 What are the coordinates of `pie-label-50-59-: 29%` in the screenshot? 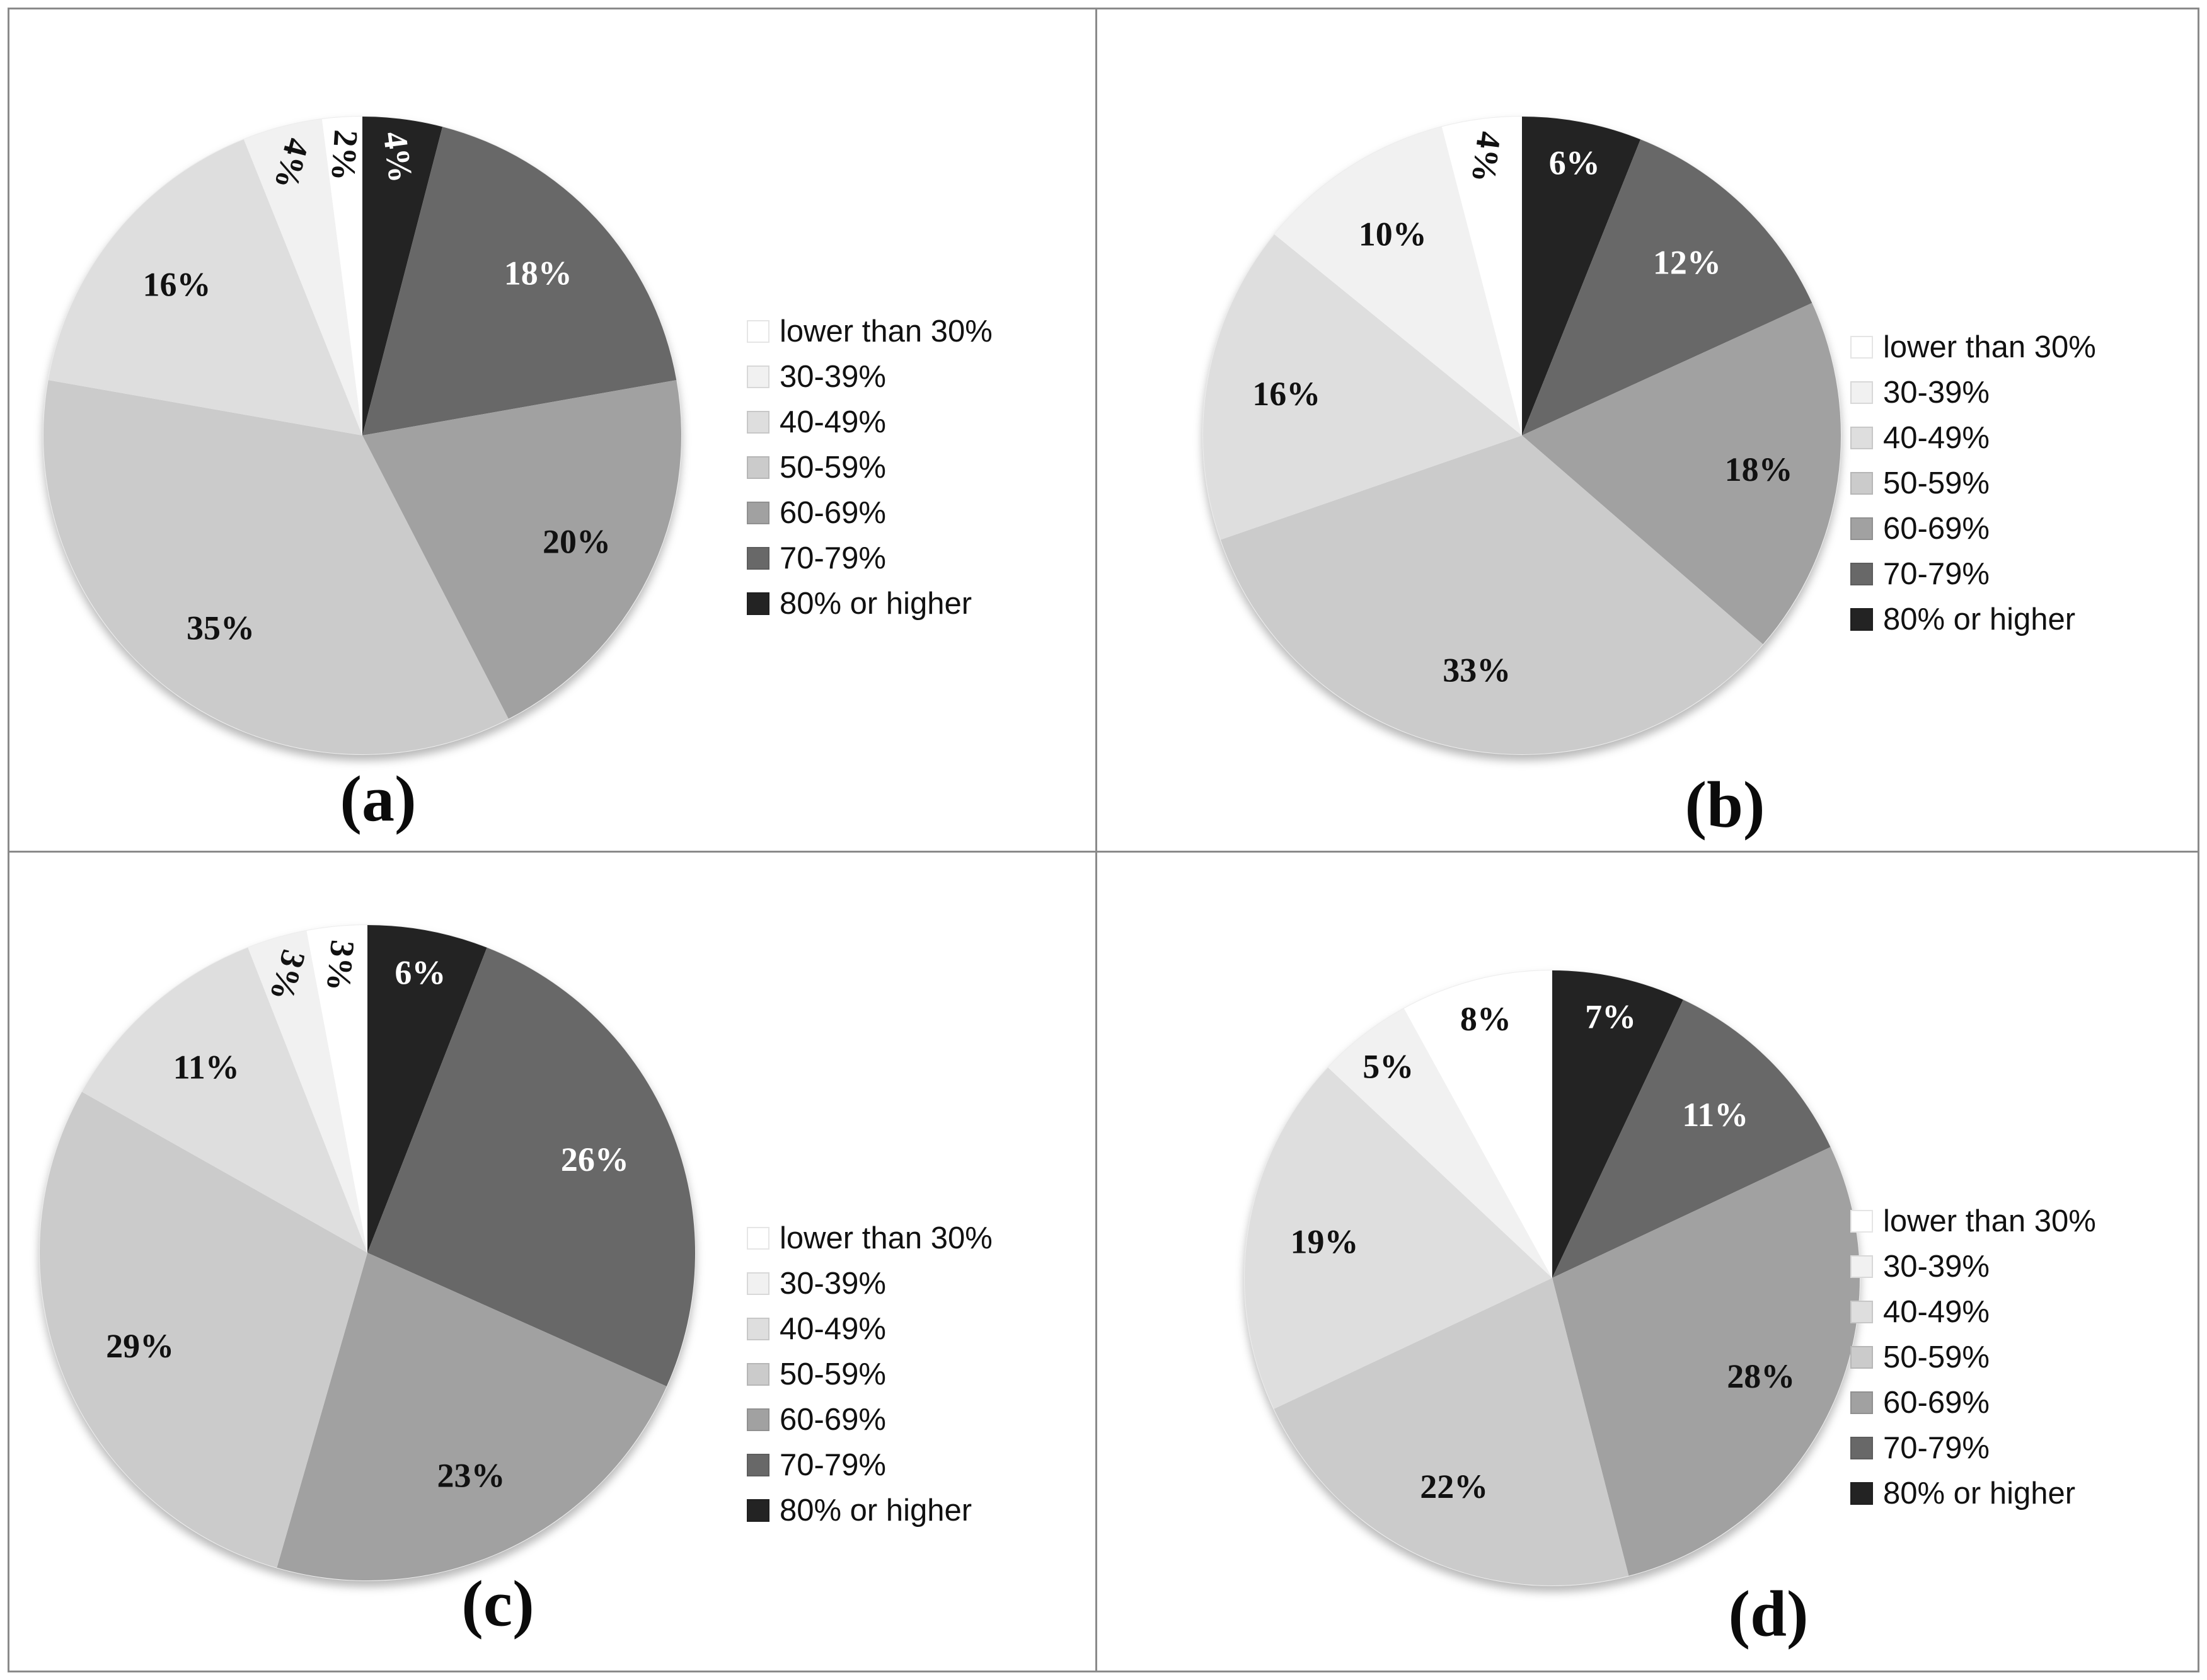 It's located at (140, 1346).